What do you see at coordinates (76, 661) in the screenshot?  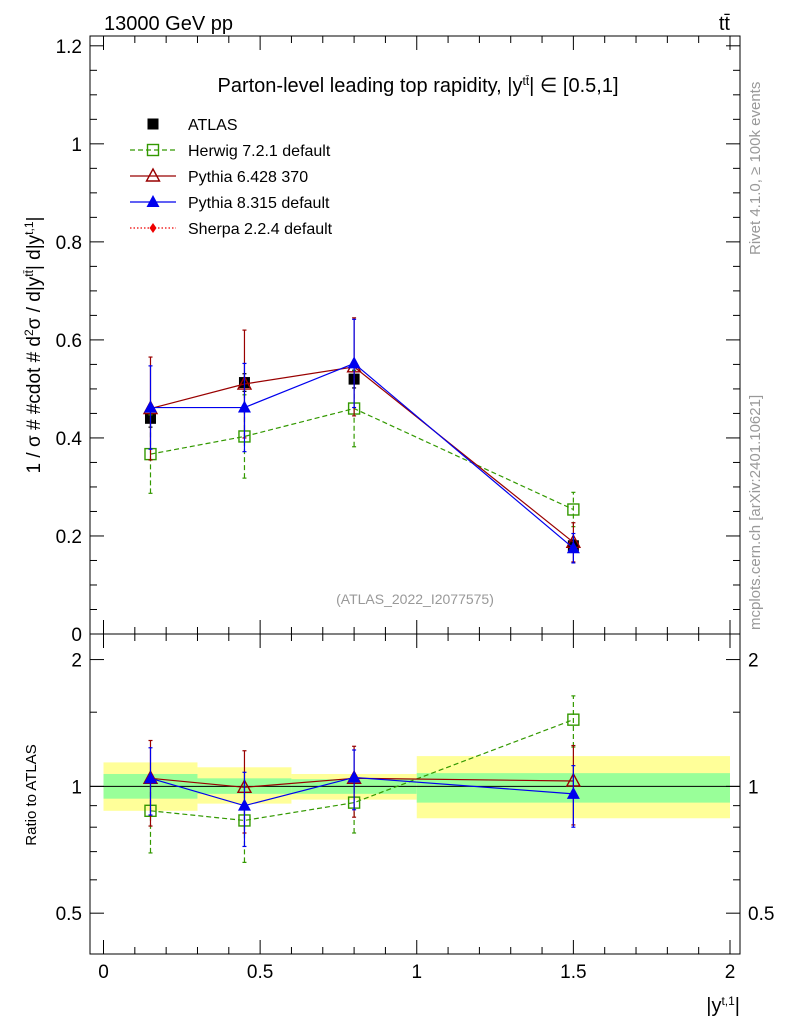 I see `ratio-y-tick-label-left: 2` at bounding box center [76, 661].